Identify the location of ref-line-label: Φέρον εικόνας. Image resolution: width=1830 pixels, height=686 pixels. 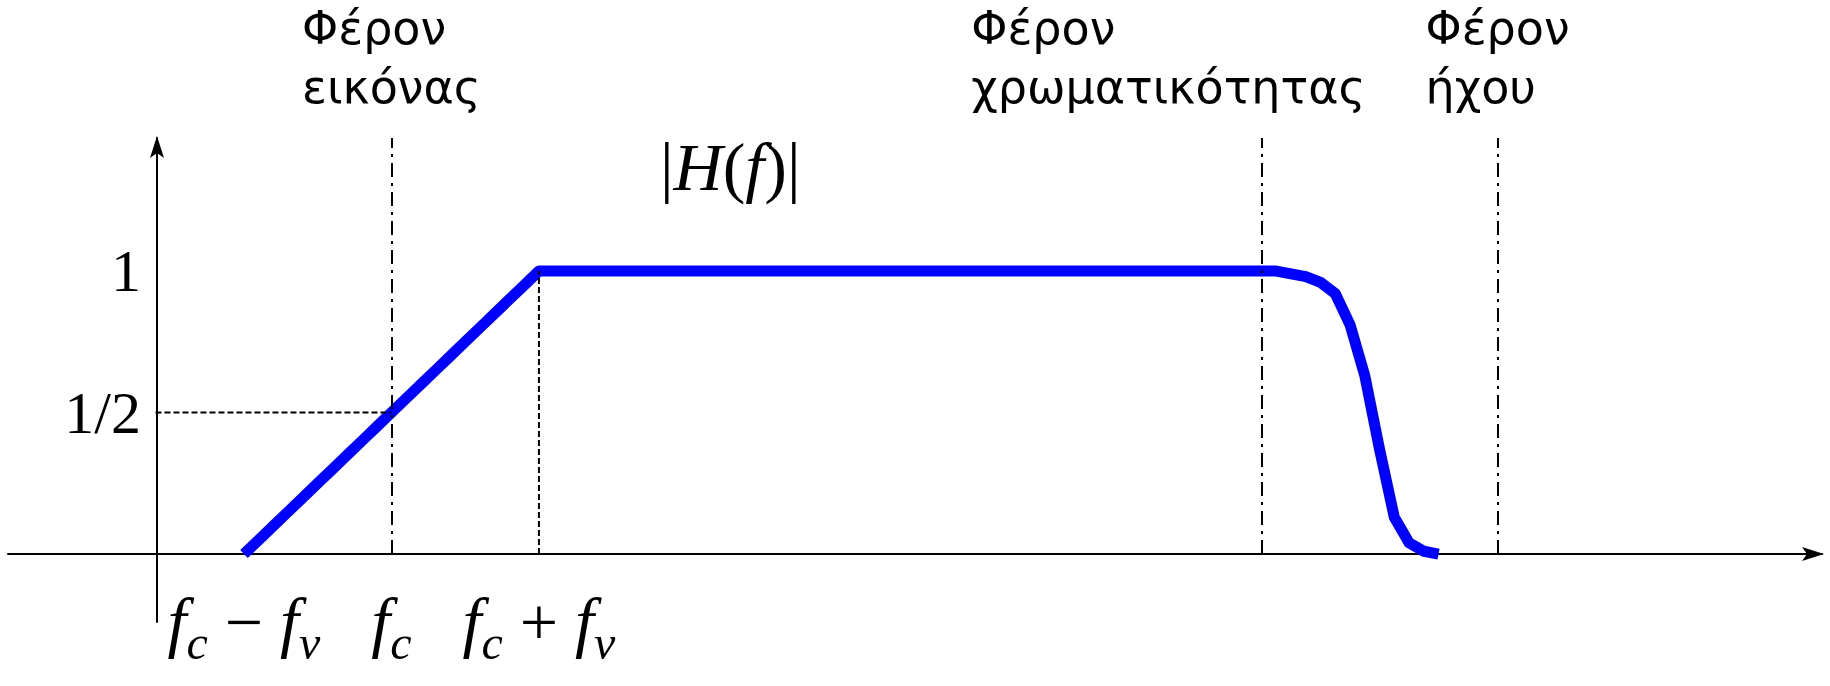
(391, 57).